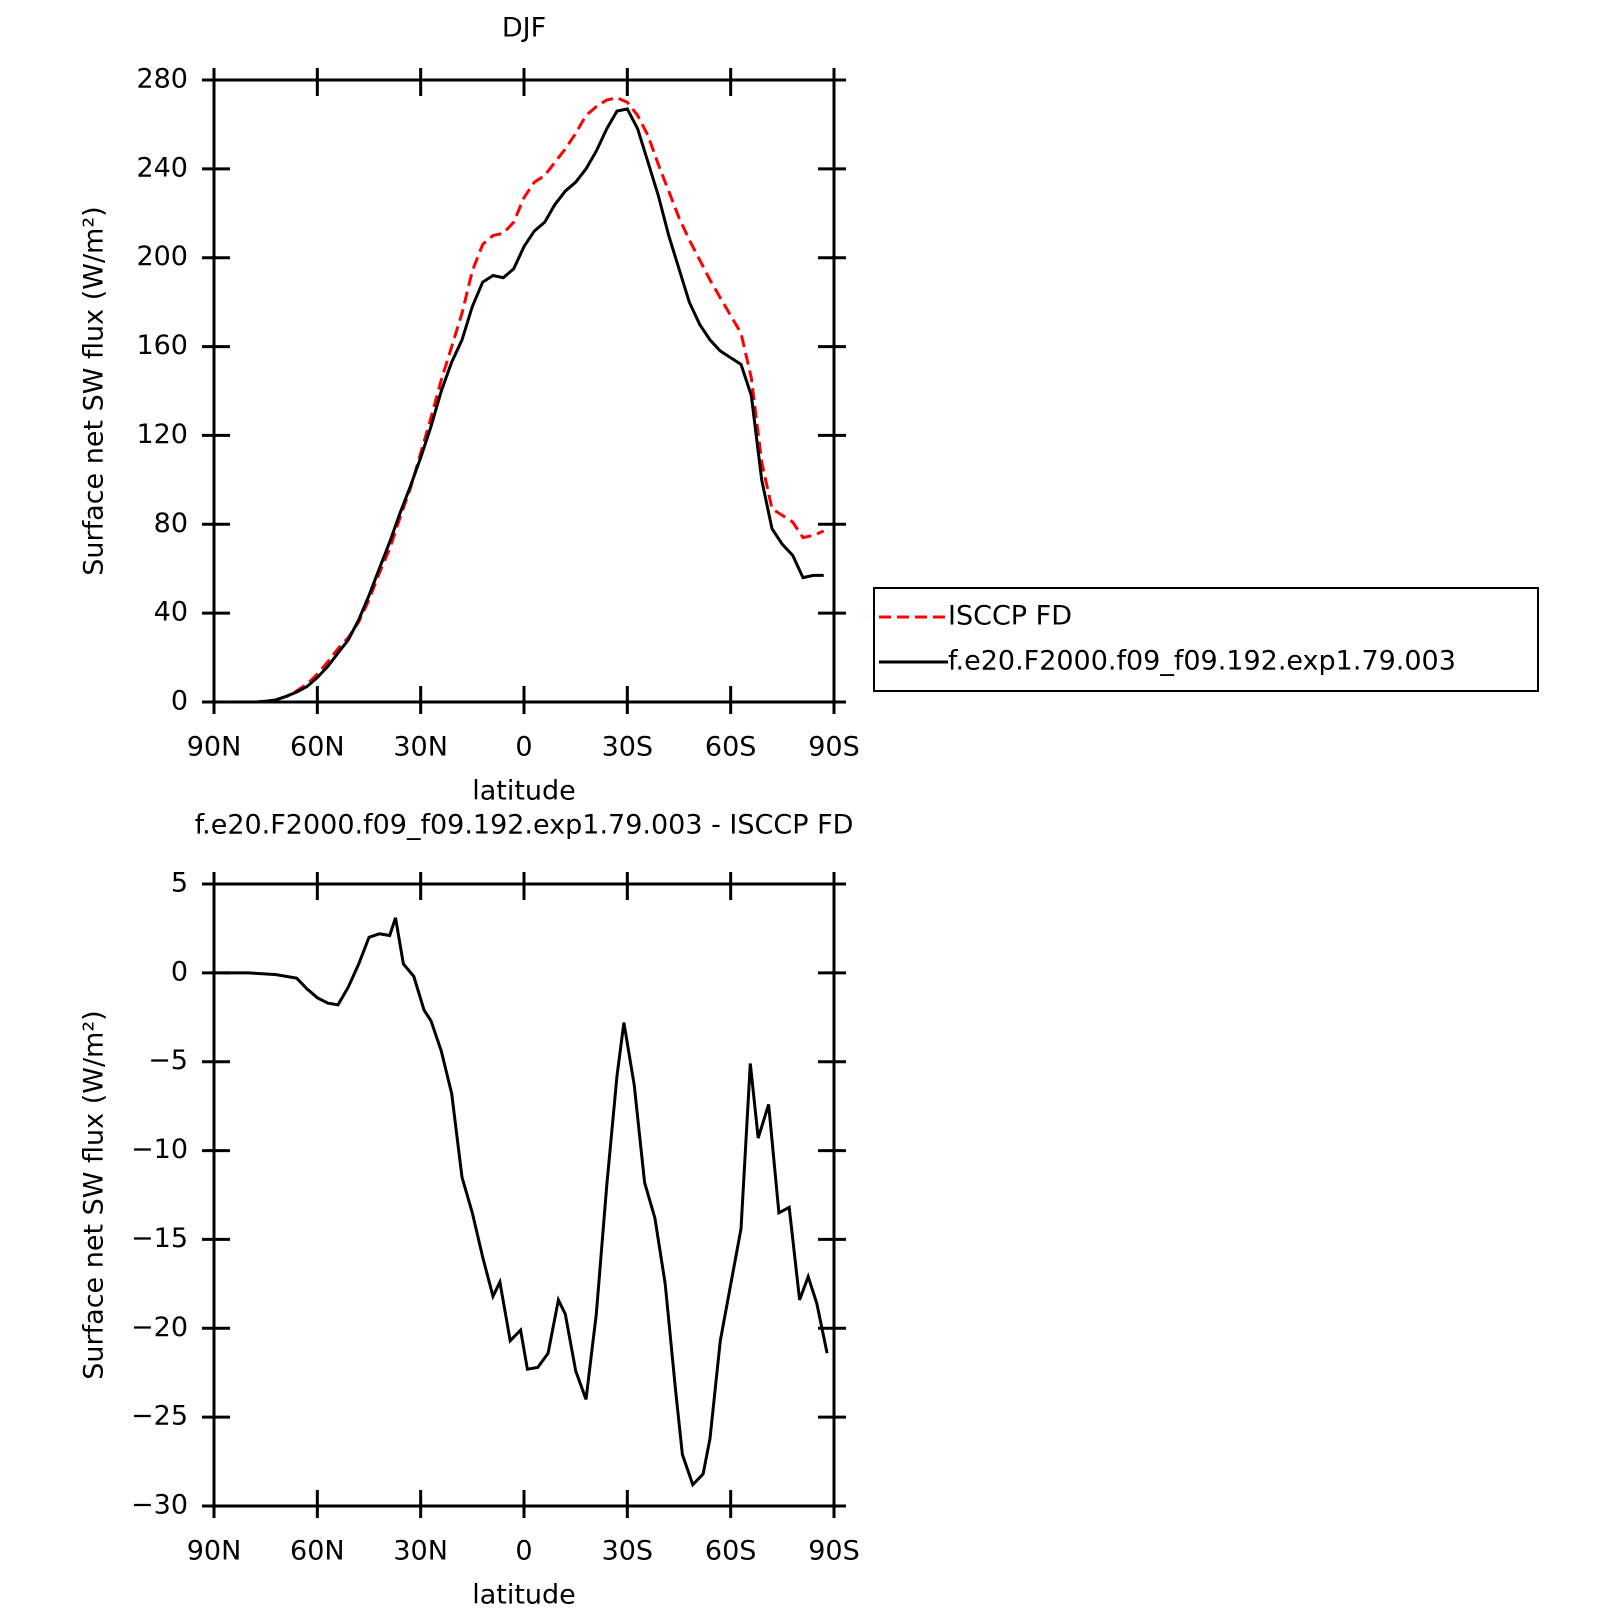 The height and width of the screenshot is (1613, 1610). I want to click on legend-label: ISCCP FD, so click(1010, 616).